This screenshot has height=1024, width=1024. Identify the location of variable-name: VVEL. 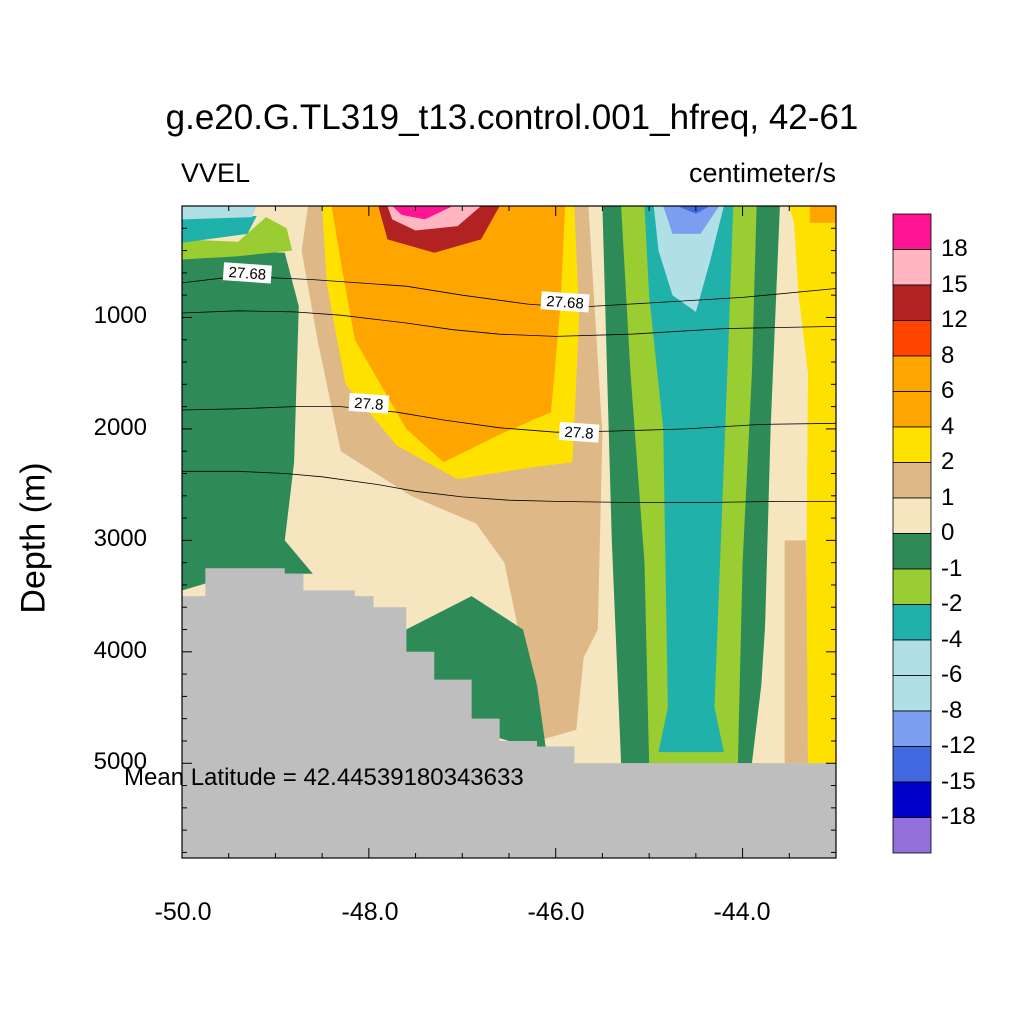
(216, 173).